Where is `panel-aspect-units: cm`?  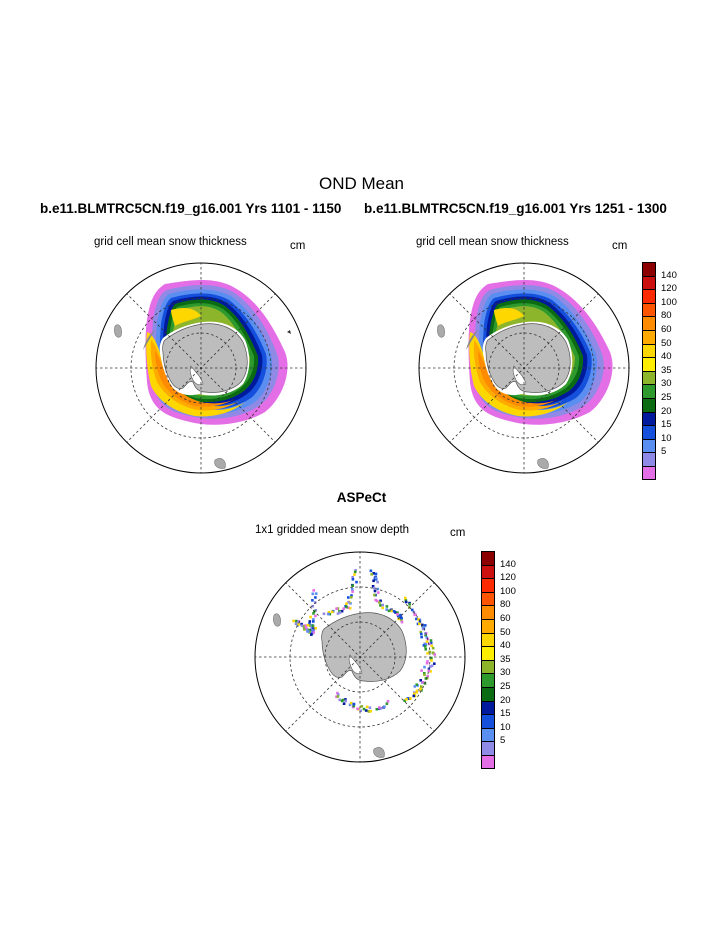
panel-aspect-units: cm is located at coordinates (458, 533).